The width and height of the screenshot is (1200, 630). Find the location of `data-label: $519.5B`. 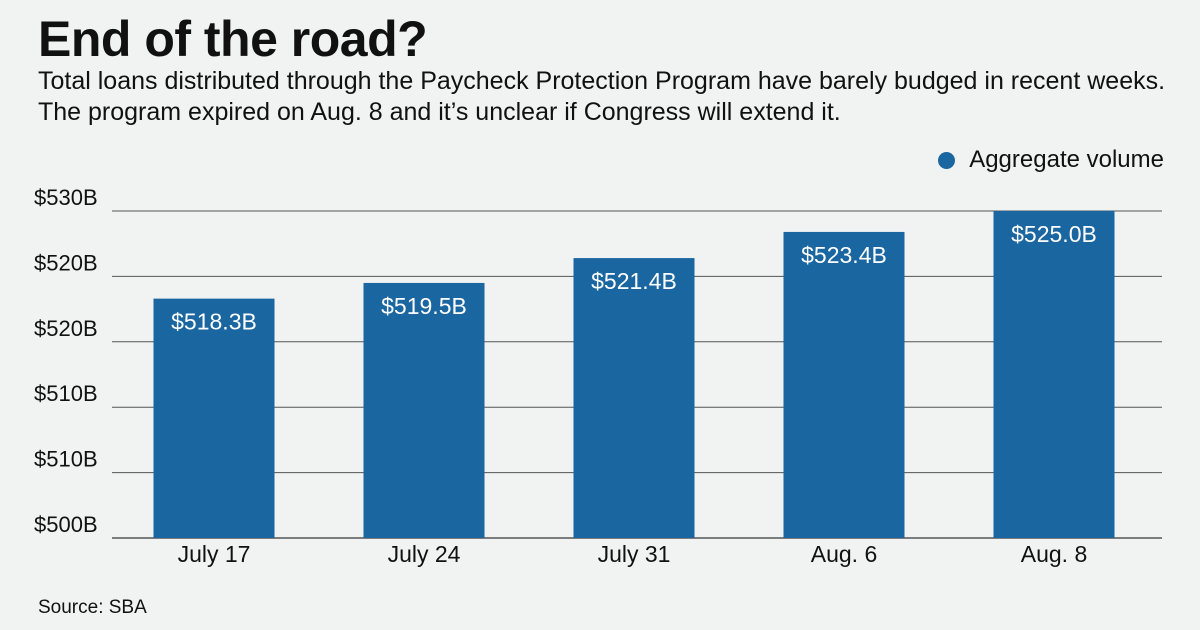

data-label: $519.5B is located at coordinates (424, 306).